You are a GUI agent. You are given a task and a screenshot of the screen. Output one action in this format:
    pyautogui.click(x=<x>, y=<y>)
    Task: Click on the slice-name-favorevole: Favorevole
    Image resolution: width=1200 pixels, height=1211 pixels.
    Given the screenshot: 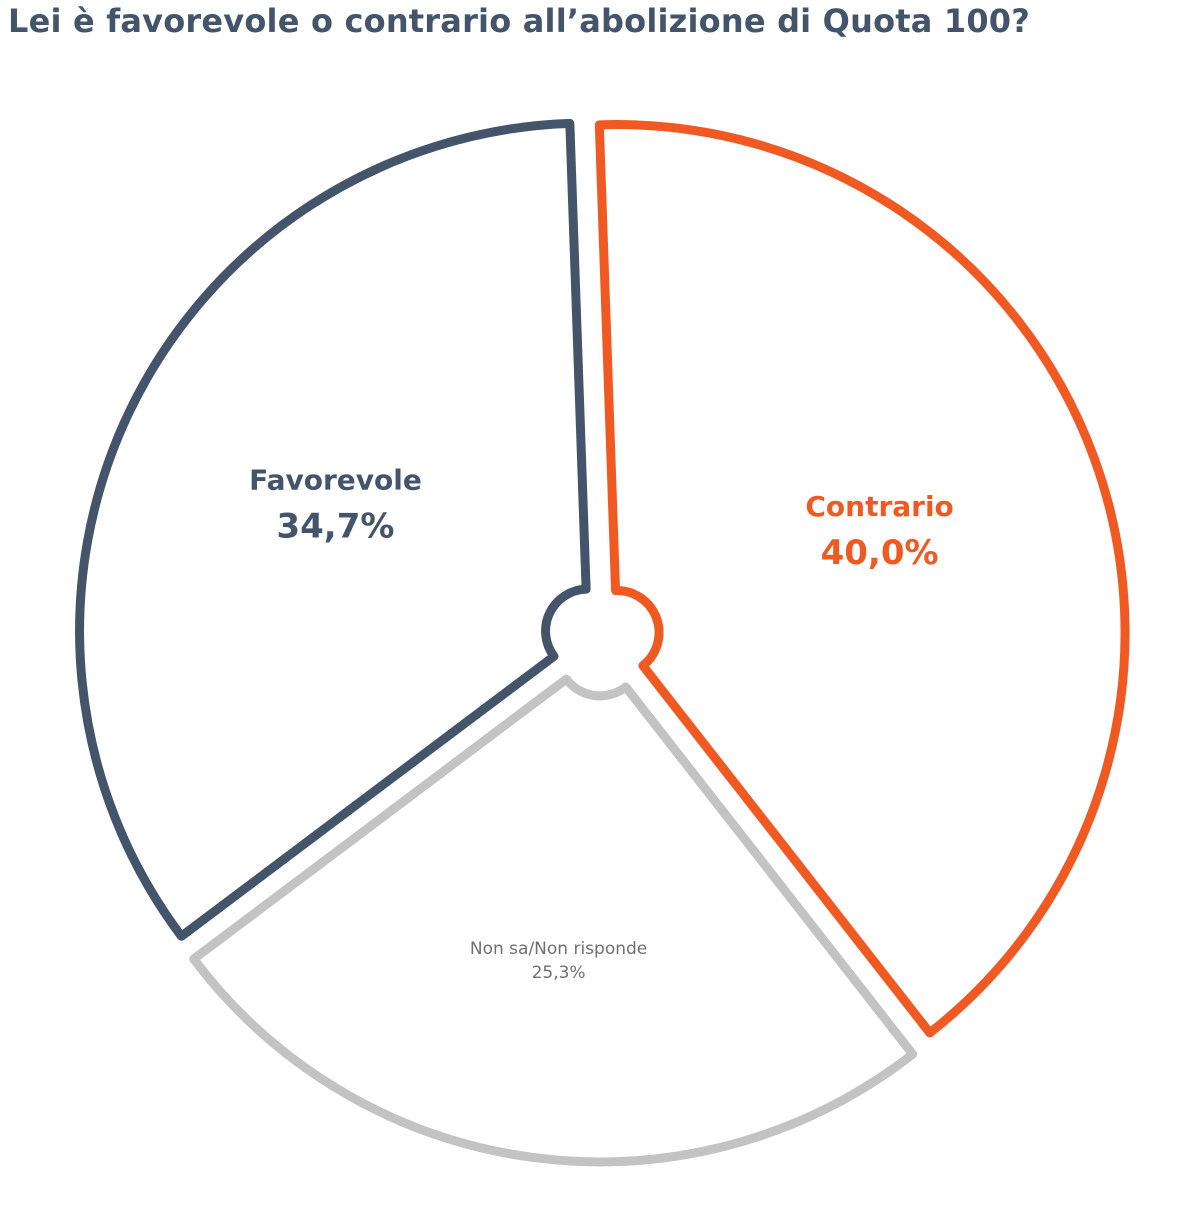 What is the action you would take?
    pyautogui.click(x=335, y=480)
    